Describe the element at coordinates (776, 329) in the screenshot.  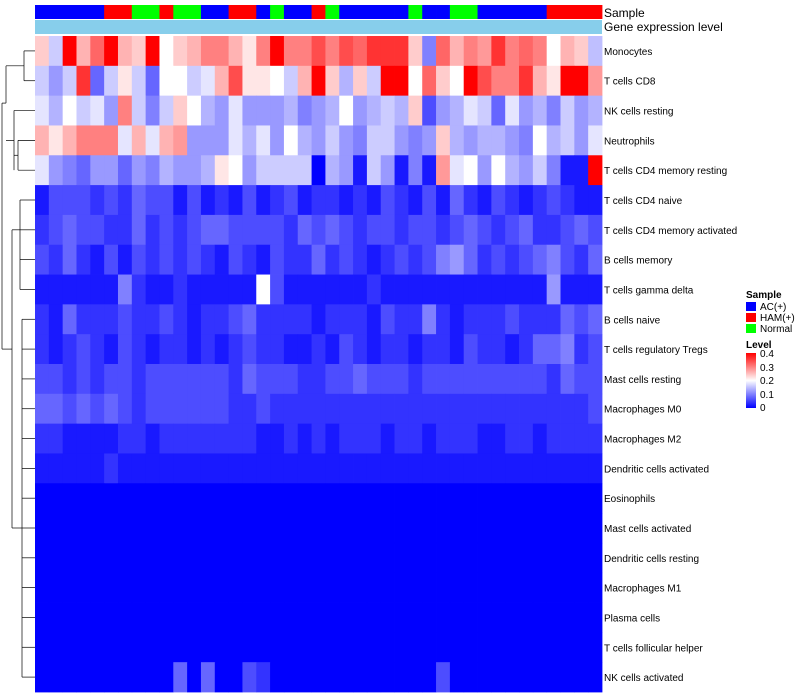
I see `legend-label-normal: Normal` at that location.